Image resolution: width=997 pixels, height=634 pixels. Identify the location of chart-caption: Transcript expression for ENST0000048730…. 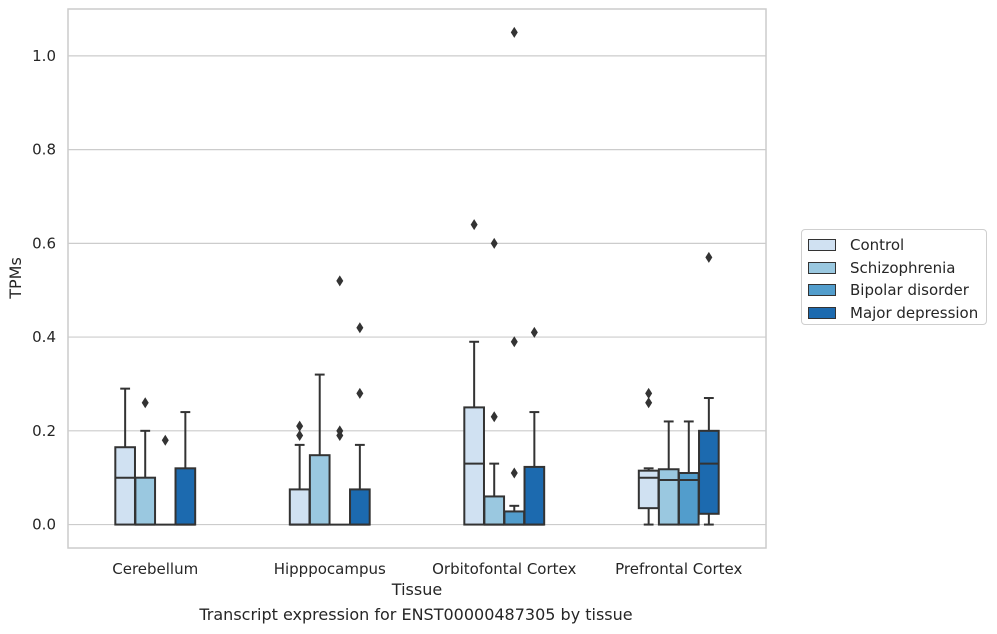
(416, 614).